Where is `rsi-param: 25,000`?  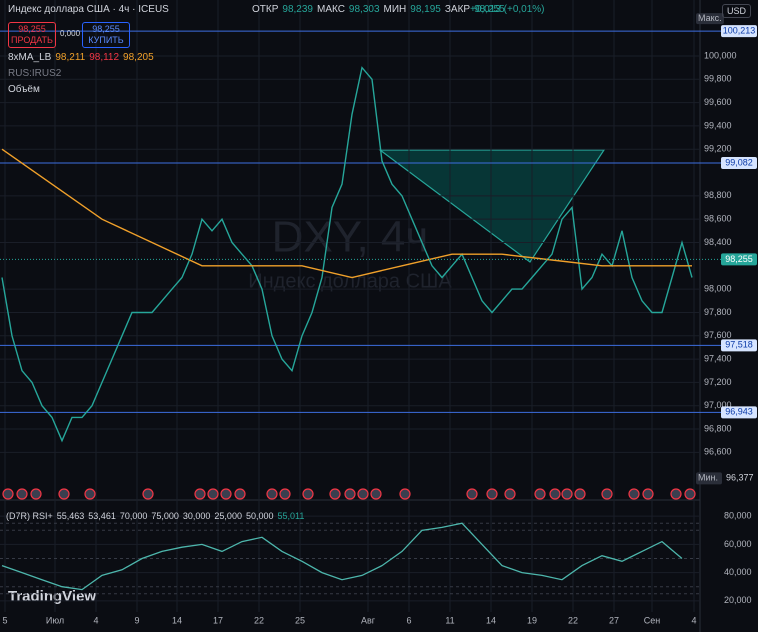 rsi-param: 25,000 is located at coordinates (228, 516).